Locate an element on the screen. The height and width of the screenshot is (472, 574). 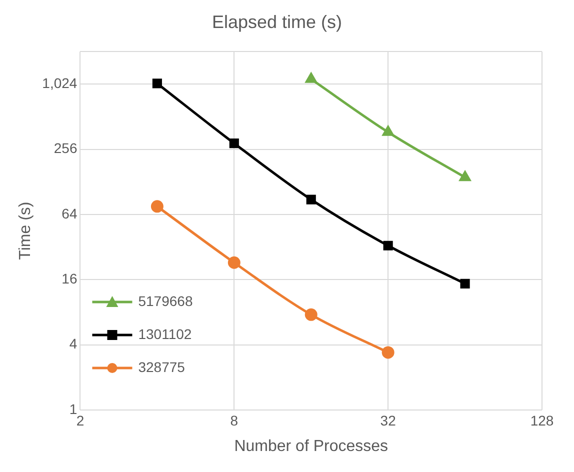
x-tick-label: 128 is located at coordinates (542, 420).